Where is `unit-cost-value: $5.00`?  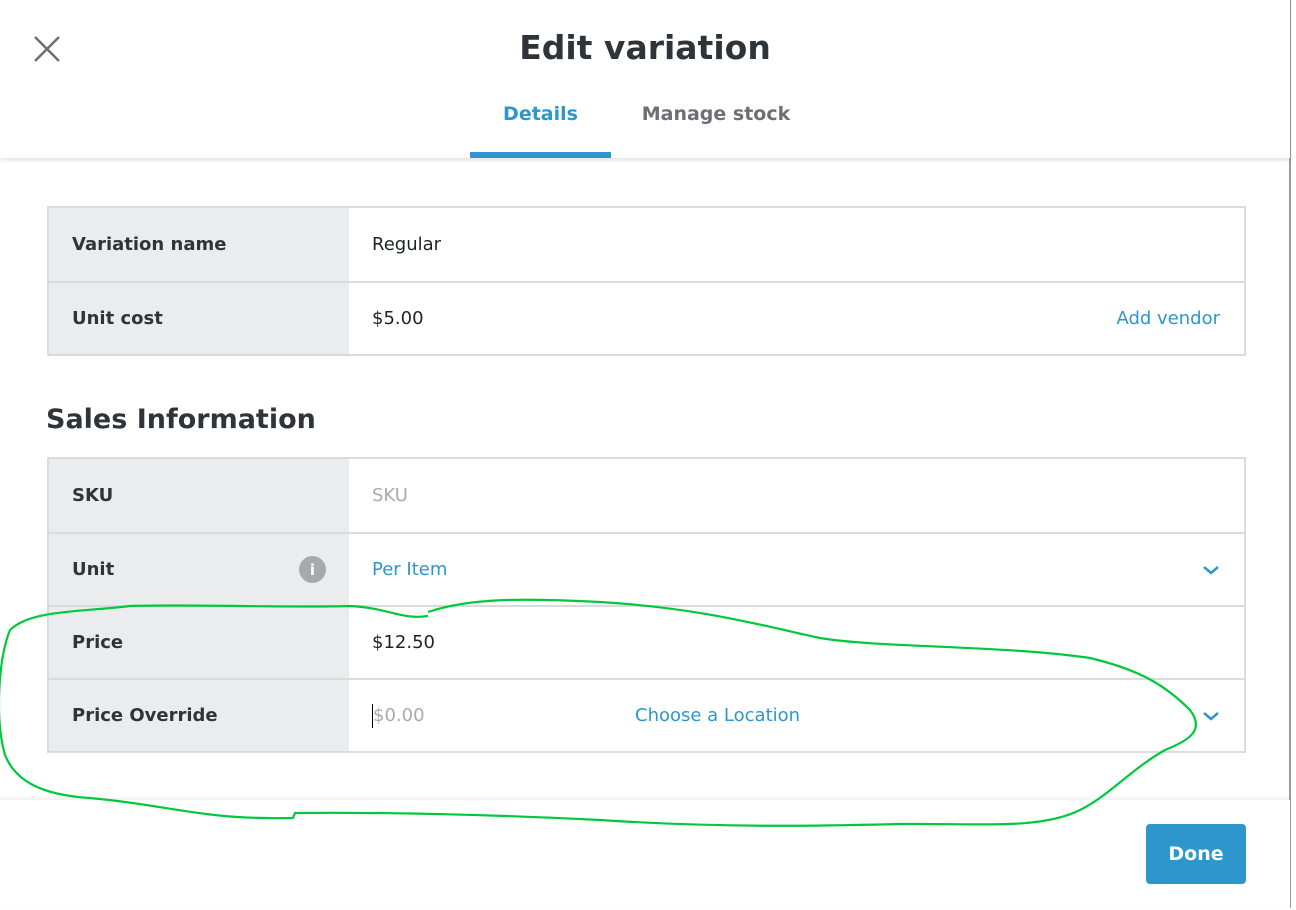 unit-cost-value: $5.00 is located at coordinates (398, 318).